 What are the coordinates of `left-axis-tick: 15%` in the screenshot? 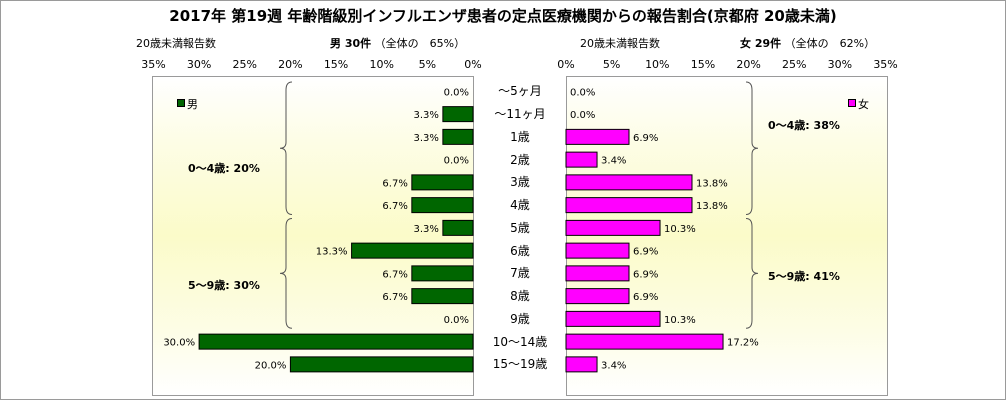 It's located at (336, 64).